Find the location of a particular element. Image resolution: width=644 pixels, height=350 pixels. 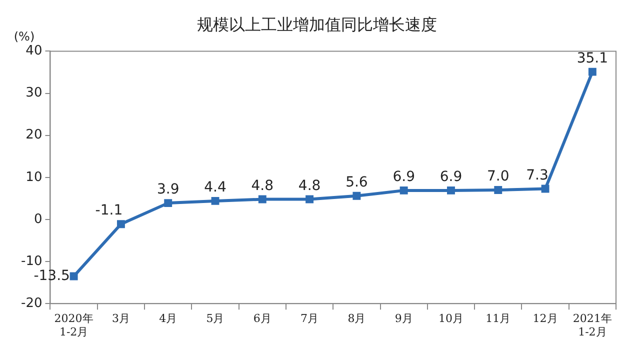

y-axis-title: (%) is located at coordinates (24, 36).